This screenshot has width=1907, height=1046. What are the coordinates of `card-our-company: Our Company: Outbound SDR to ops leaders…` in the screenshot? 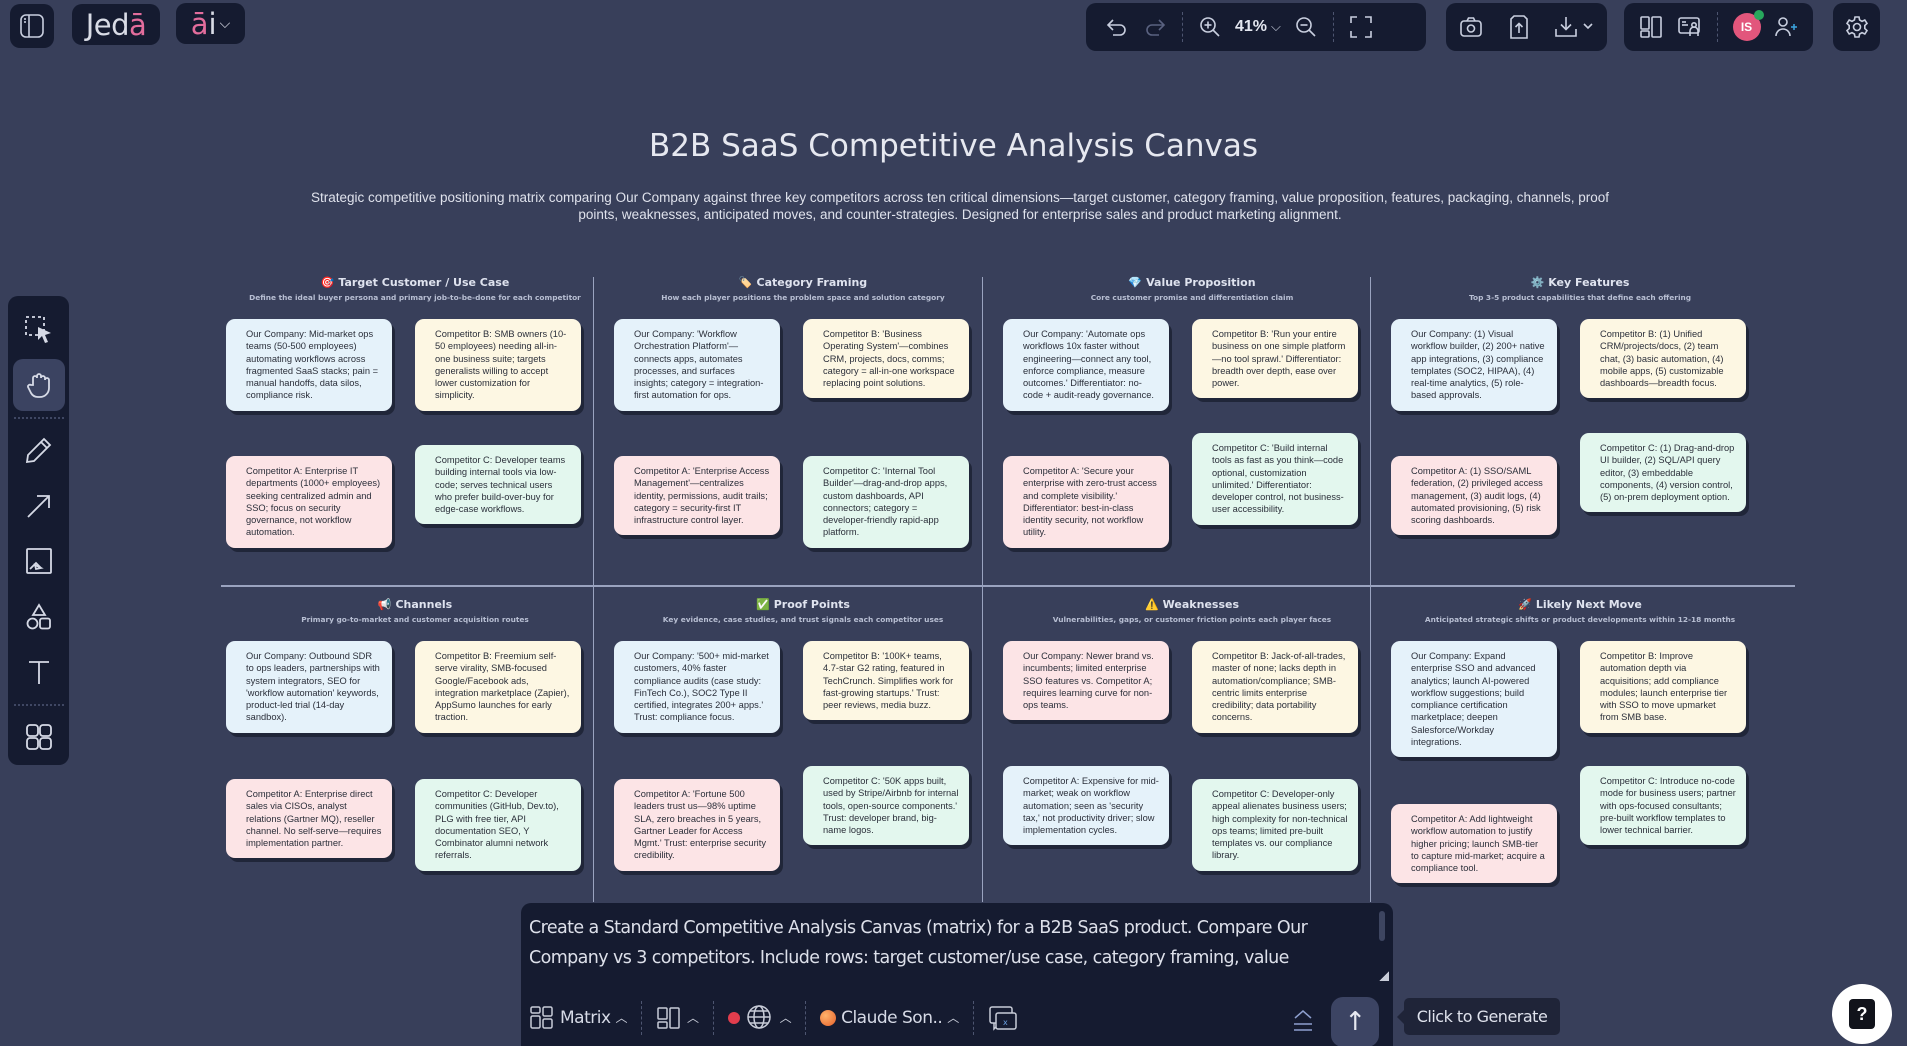 It's located at (309, 687).